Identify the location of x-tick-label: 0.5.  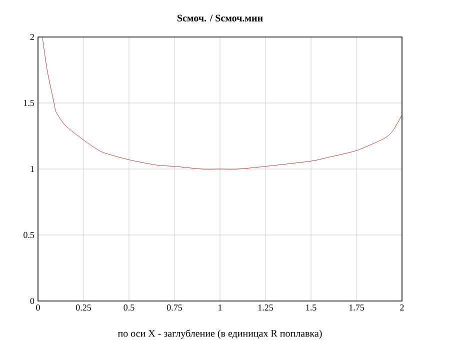
(129, 307).